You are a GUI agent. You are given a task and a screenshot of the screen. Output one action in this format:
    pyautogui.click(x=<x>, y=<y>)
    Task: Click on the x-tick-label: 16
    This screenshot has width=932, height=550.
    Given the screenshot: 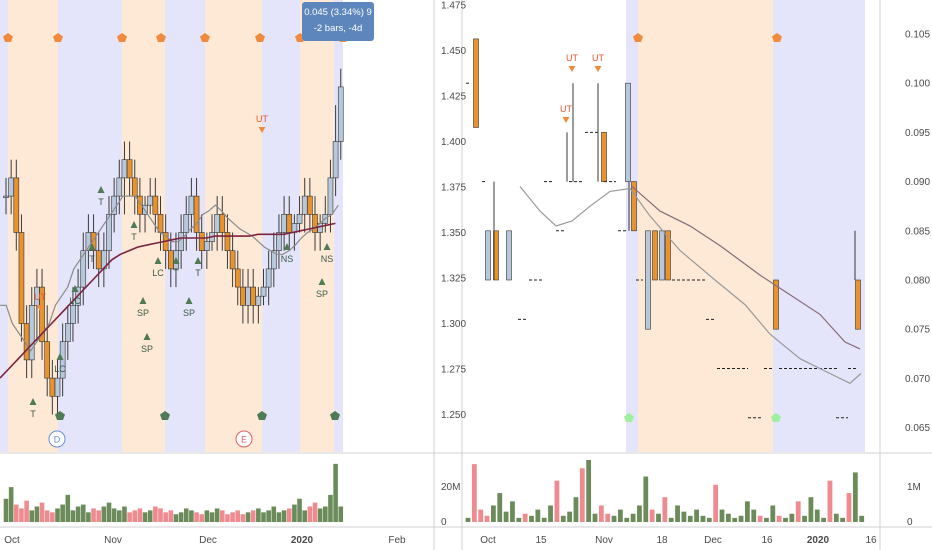 What is the action you would take?
    pyautogui.click(x=871, y=540)
    